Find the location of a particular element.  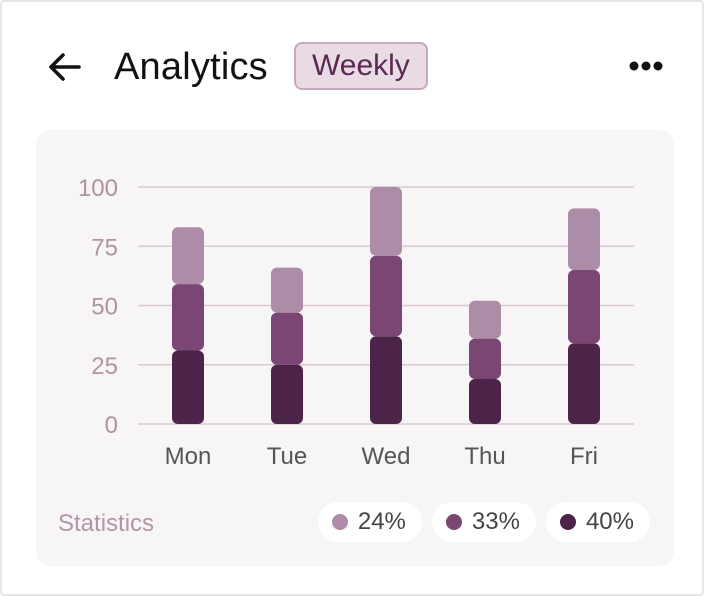

x-tick-label: Wed is located at coordinates (386, 456).